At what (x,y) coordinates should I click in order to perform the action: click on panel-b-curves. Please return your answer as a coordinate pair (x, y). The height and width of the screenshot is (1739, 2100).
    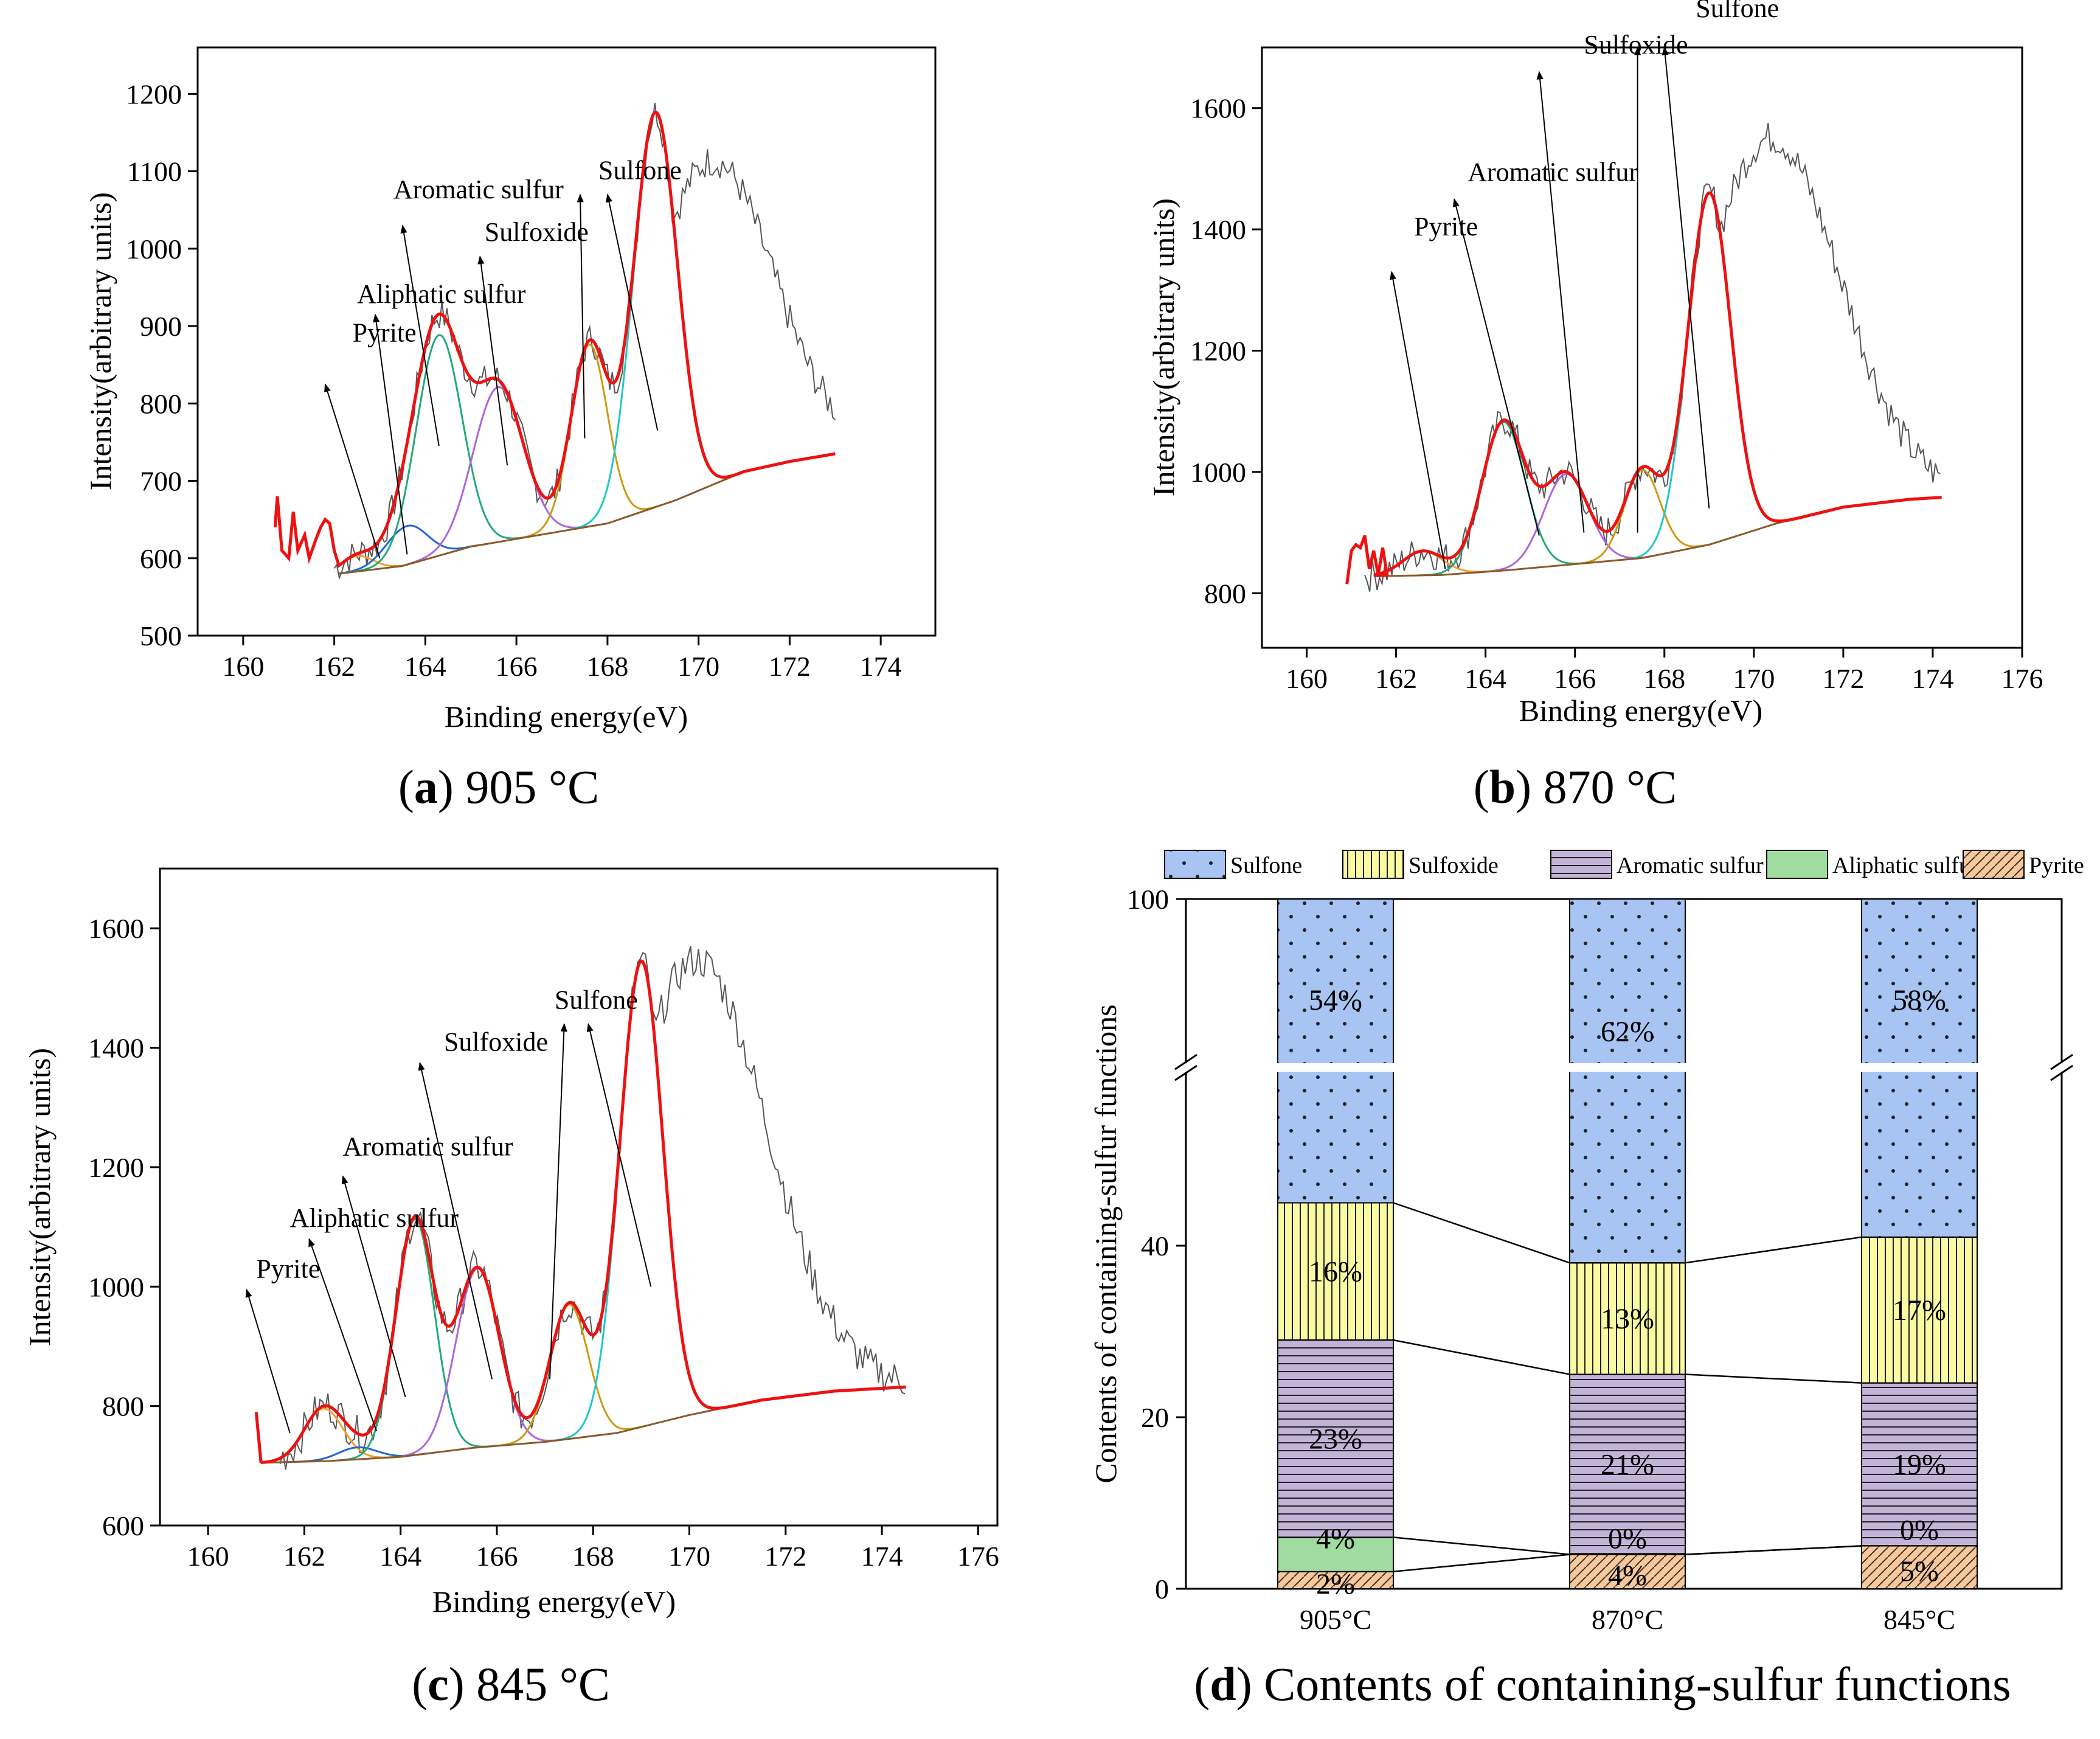
    Looking at the image, I should click on (1643, 357).